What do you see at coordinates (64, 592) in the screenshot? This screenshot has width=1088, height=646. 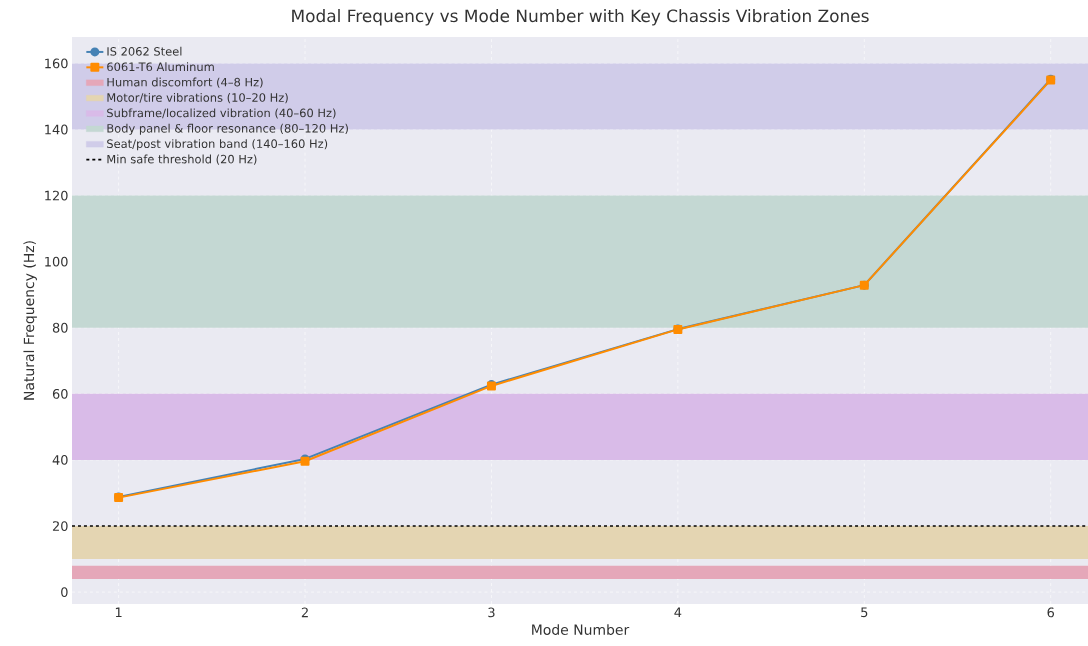 I see `y-tick-label: 0` at bounding box center [64, 592].